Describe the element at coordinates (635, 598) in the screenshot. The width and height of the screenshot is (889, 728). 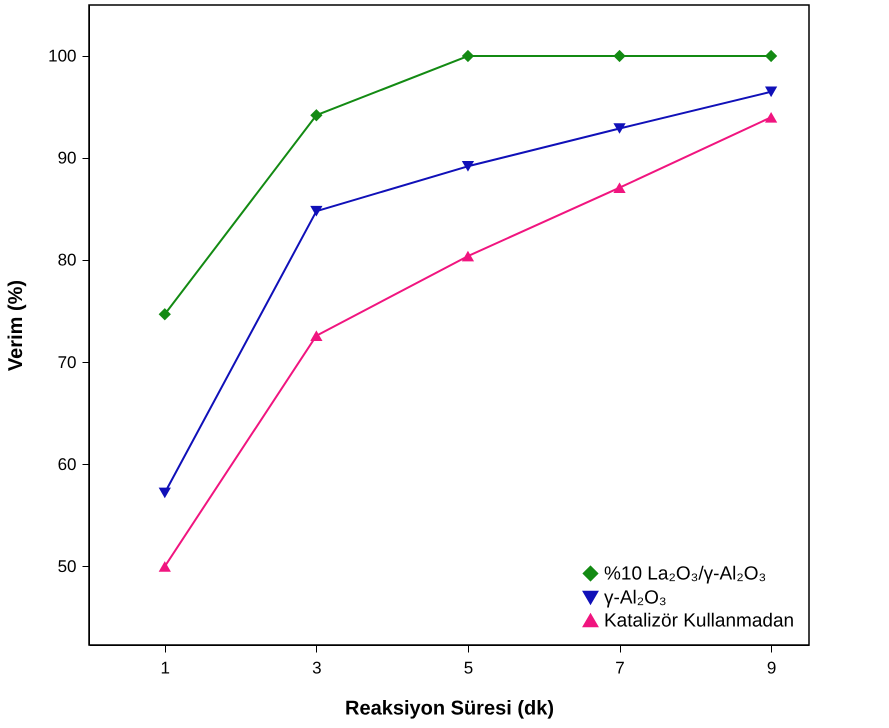
I see `legend-label: γ-Al₂O₃` at that location.